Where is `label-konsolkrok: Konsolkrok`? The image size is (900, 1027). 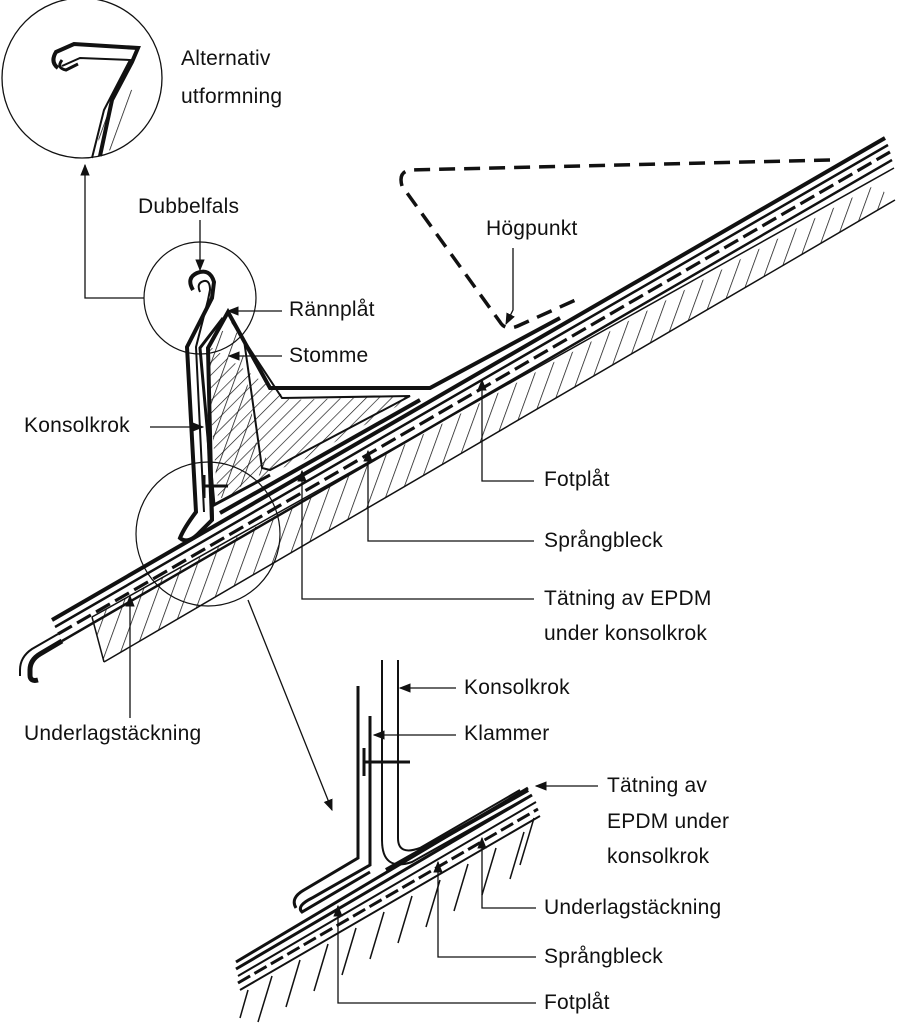 label-konsolkrok: Konsolkrok is located at coordinates (77, 425).